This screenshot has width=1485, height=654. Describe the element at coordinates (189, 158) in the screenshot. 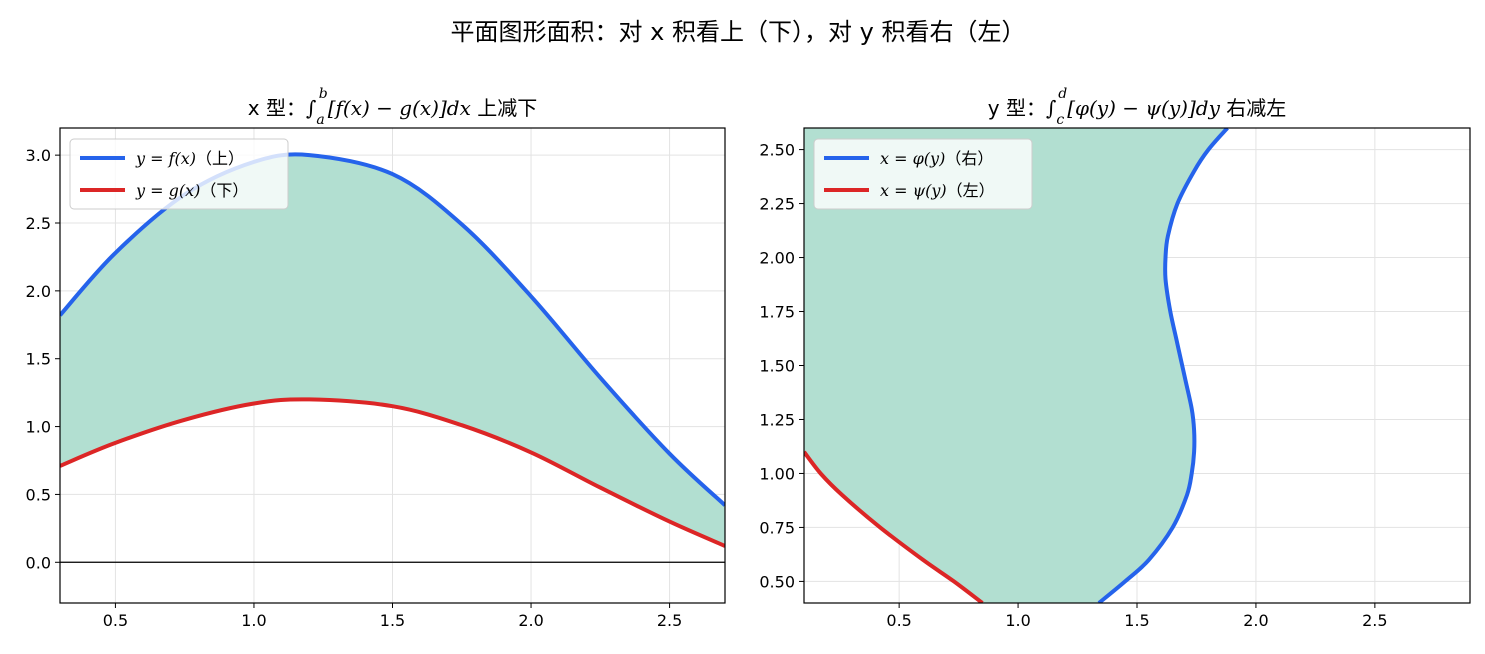

I see `legend-label: y = f(x)（上）` at that location.